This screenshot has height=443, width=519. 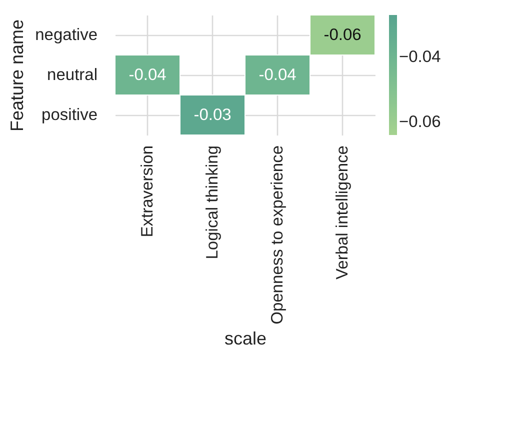 I want to click on y-tick-label: neutral, so click(x=72, y=75).